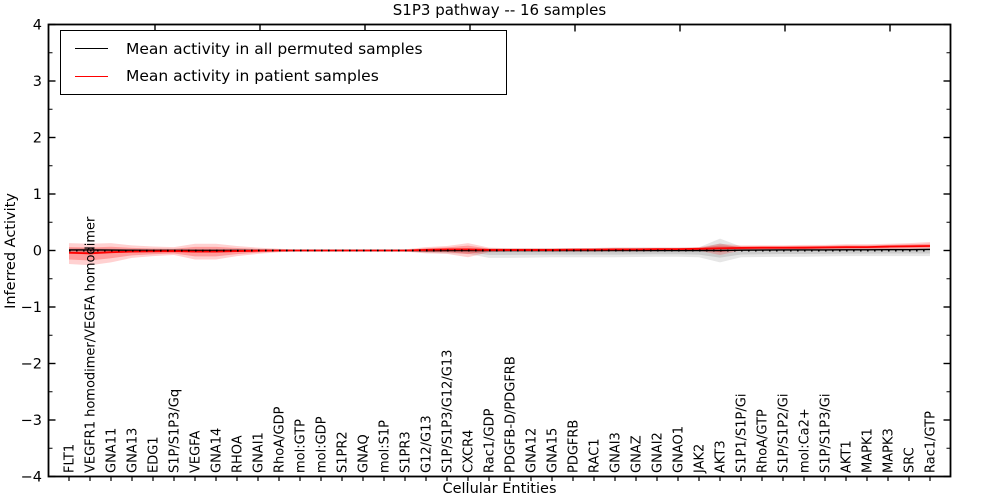  What do you see at coordinates (274, 48) in the screenshot?
I see `legend-label-permuted: Mean activity in all permuted samples` at bounding box center [274, 48].